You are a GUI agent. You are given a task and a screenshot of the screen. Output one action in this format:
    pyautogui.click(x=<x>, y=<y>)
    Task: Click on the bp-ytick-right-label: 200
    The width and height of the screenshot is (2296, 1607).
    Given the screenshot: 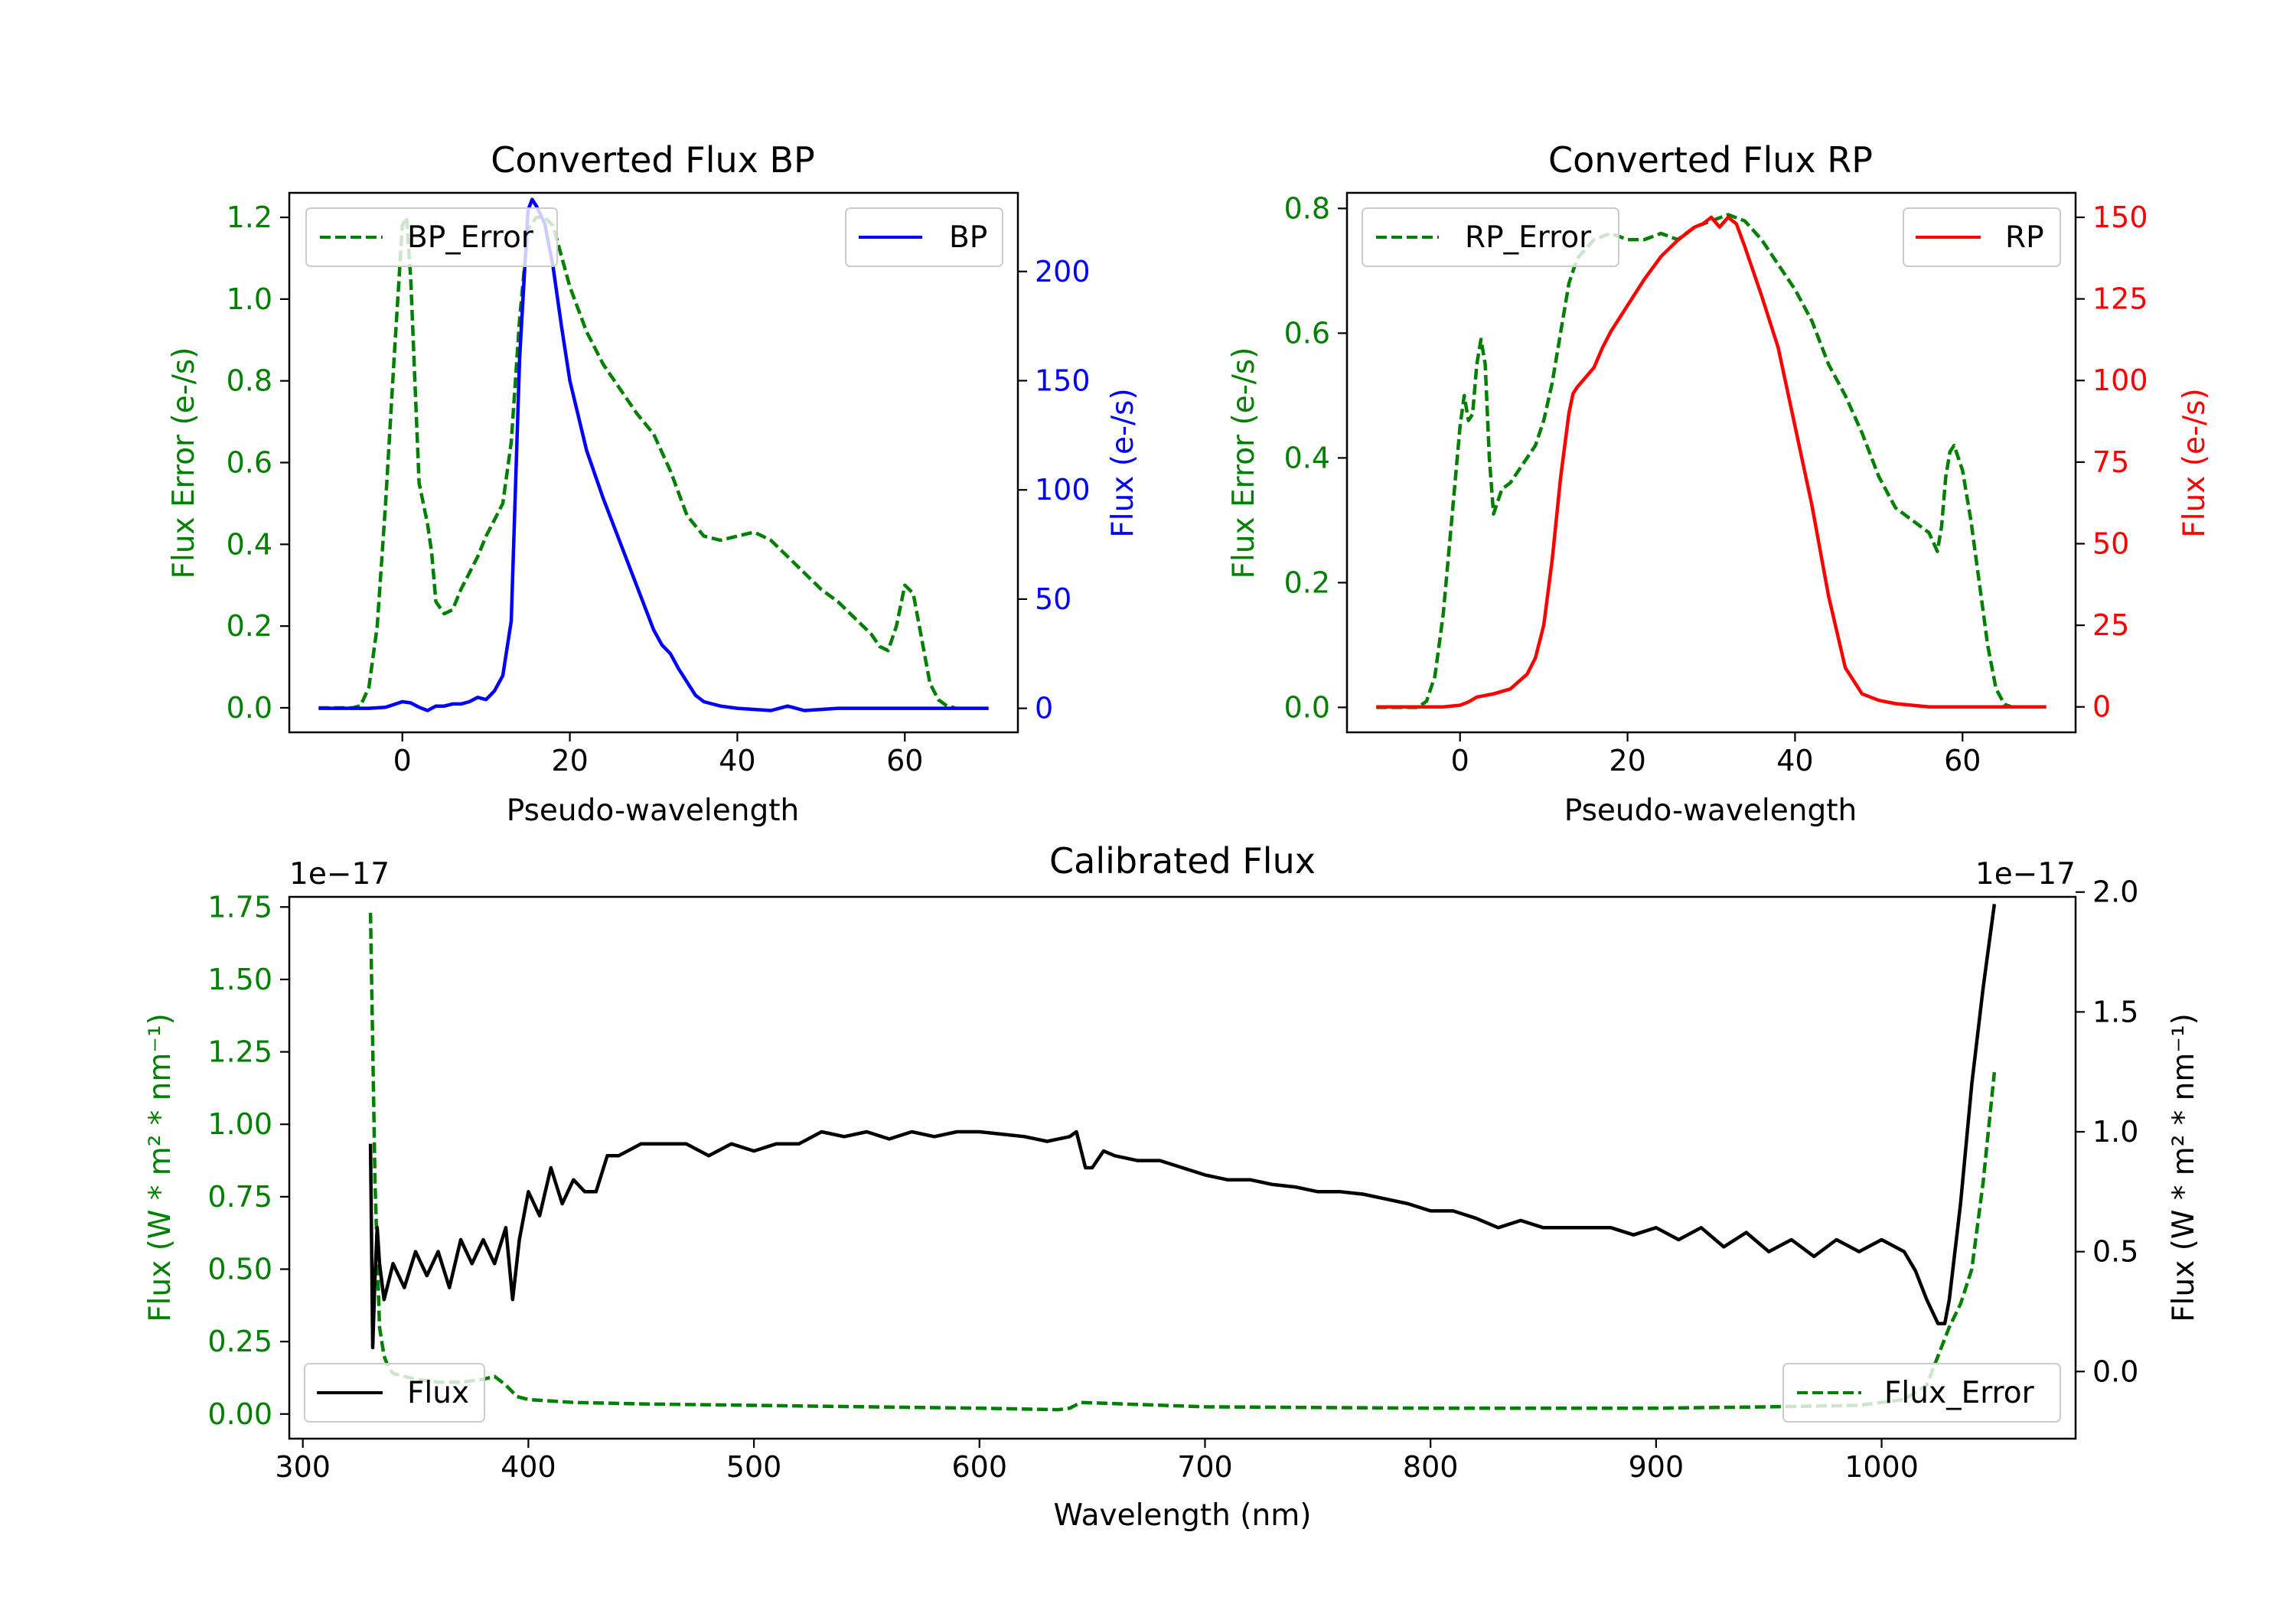 What is the action you would take?
    pyautogui.click(x=1063, y=271)
    